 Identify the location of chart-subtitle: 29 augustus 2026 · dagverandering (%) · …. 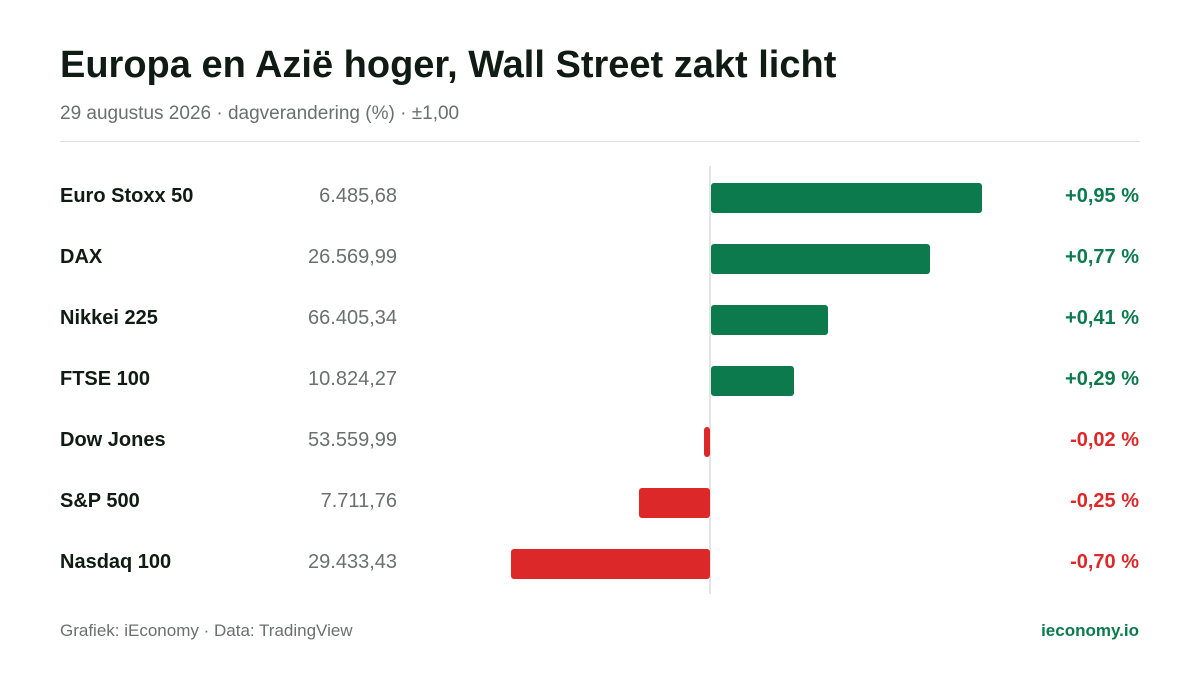
(260, 113).